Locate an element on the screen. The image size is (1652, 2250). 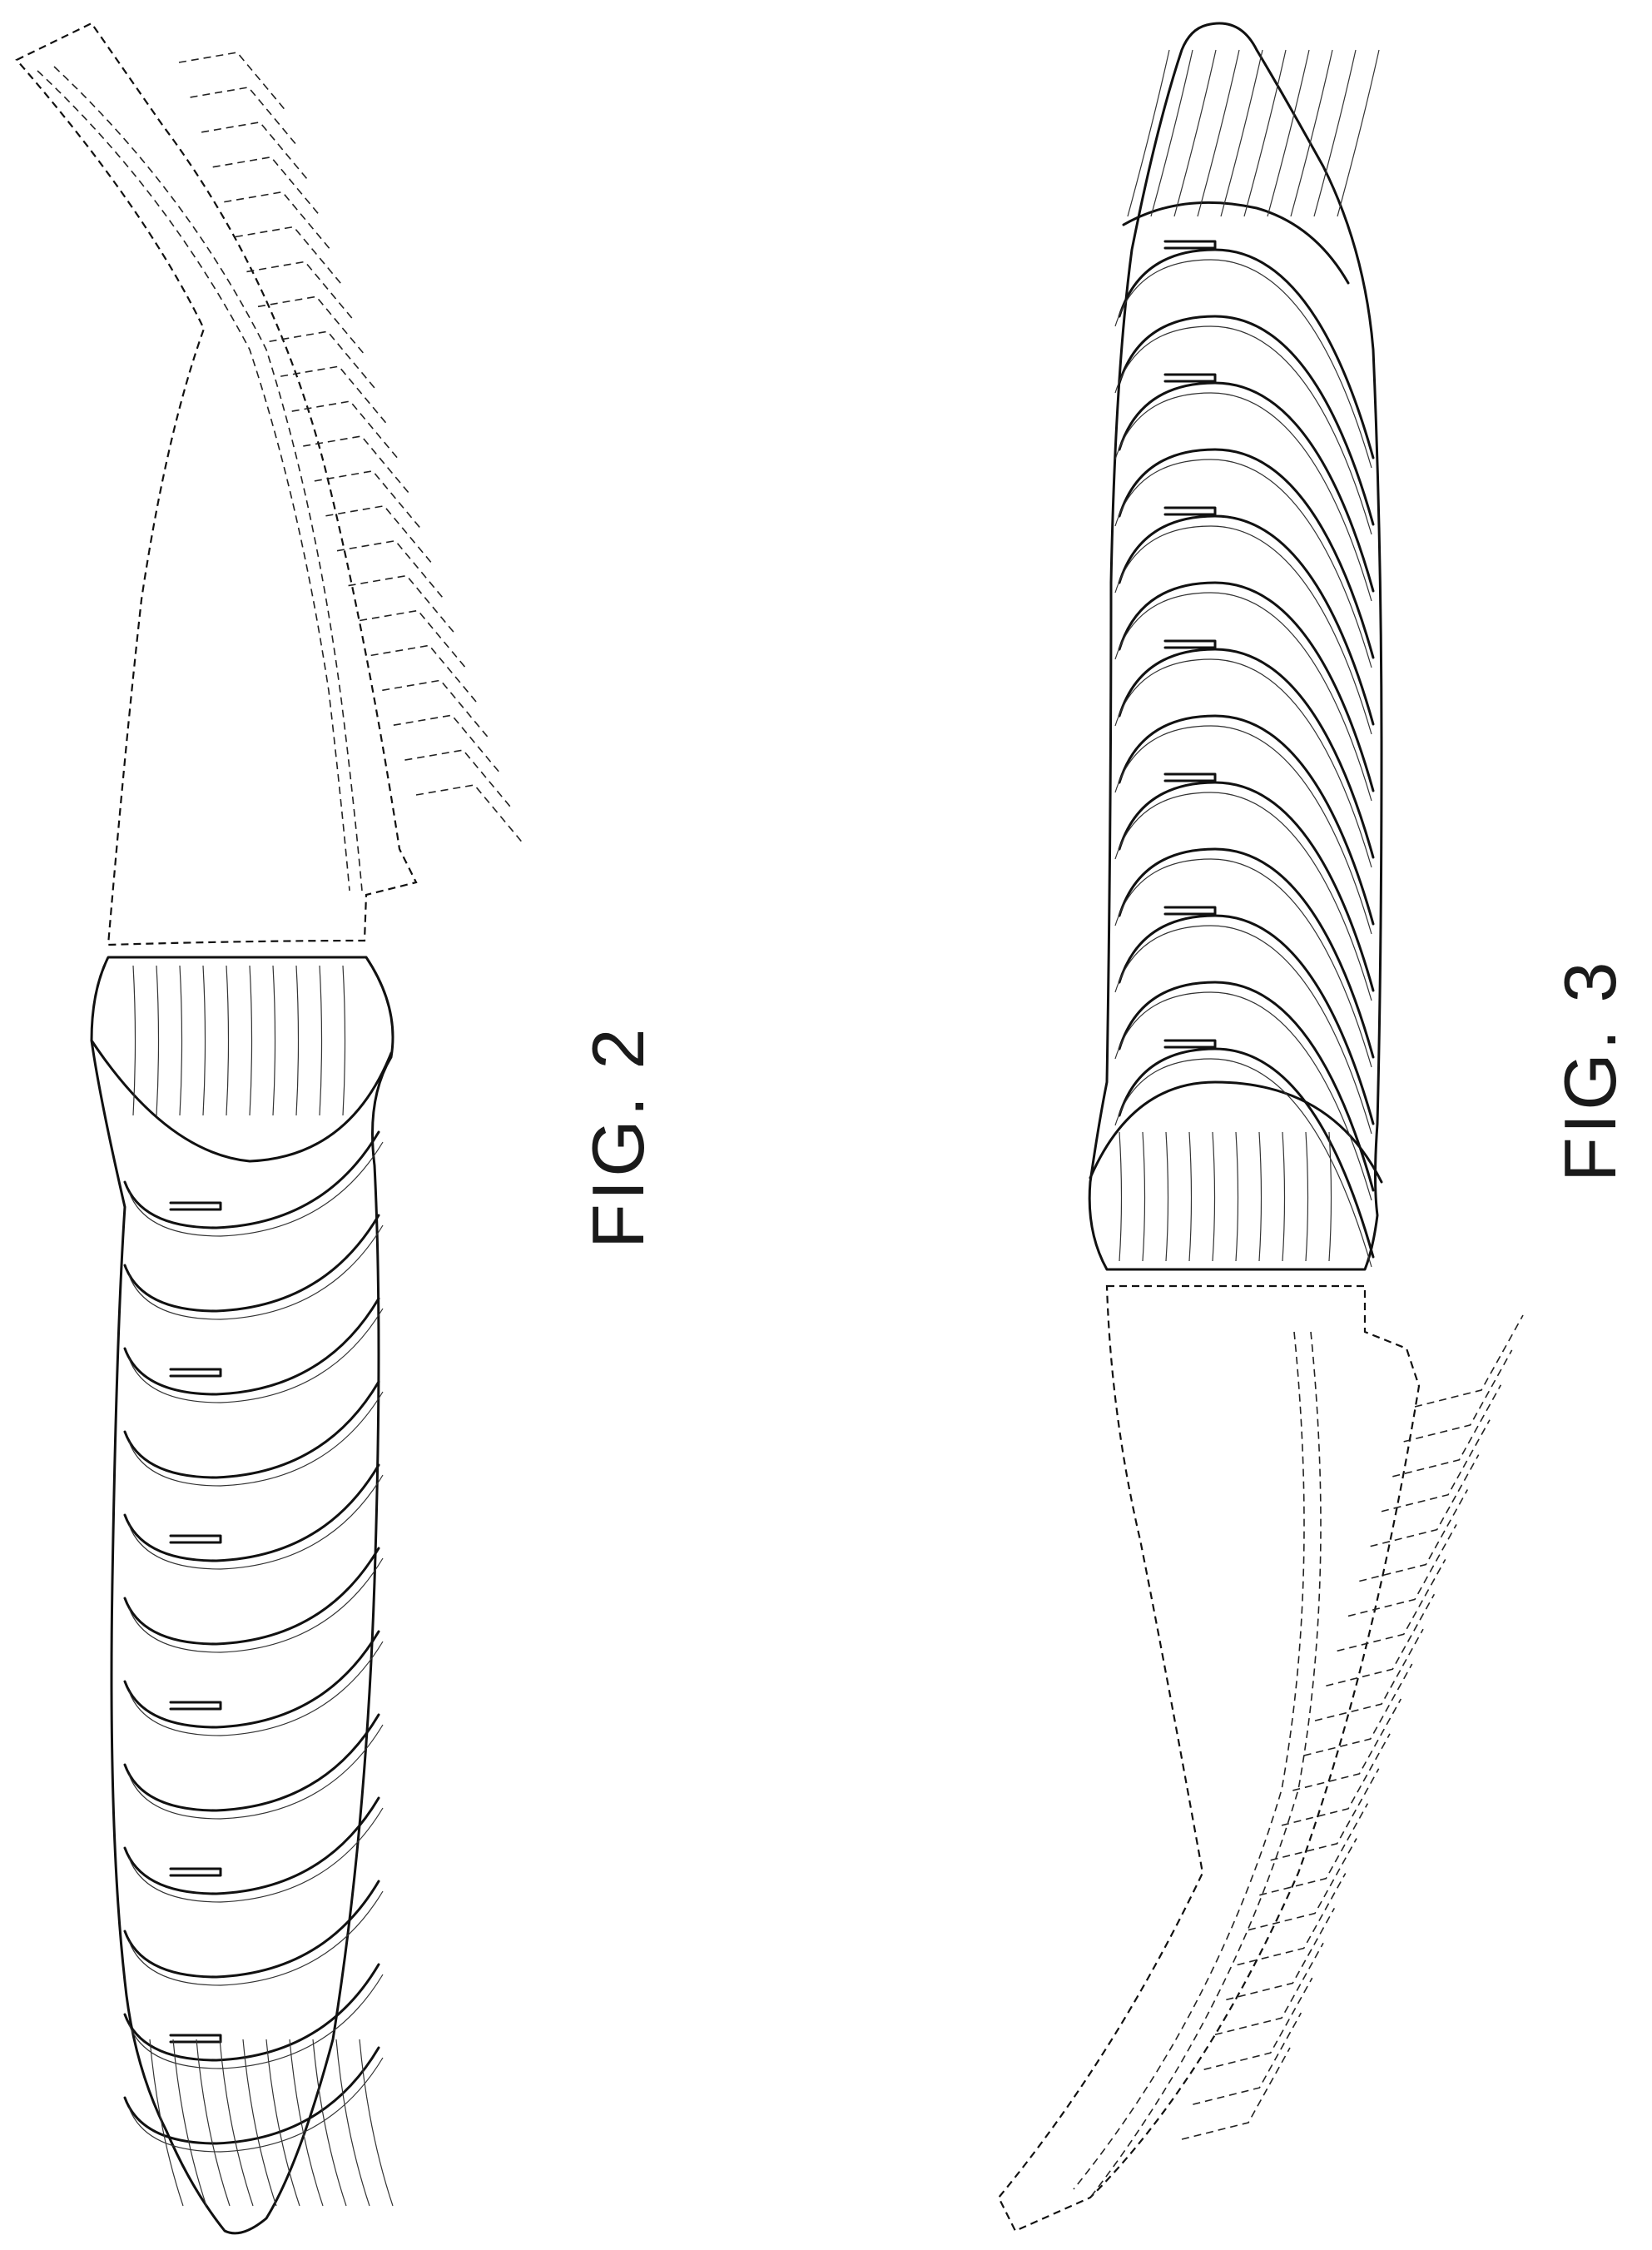
fig2-shading-lines is located at coordinates (263, 1586).